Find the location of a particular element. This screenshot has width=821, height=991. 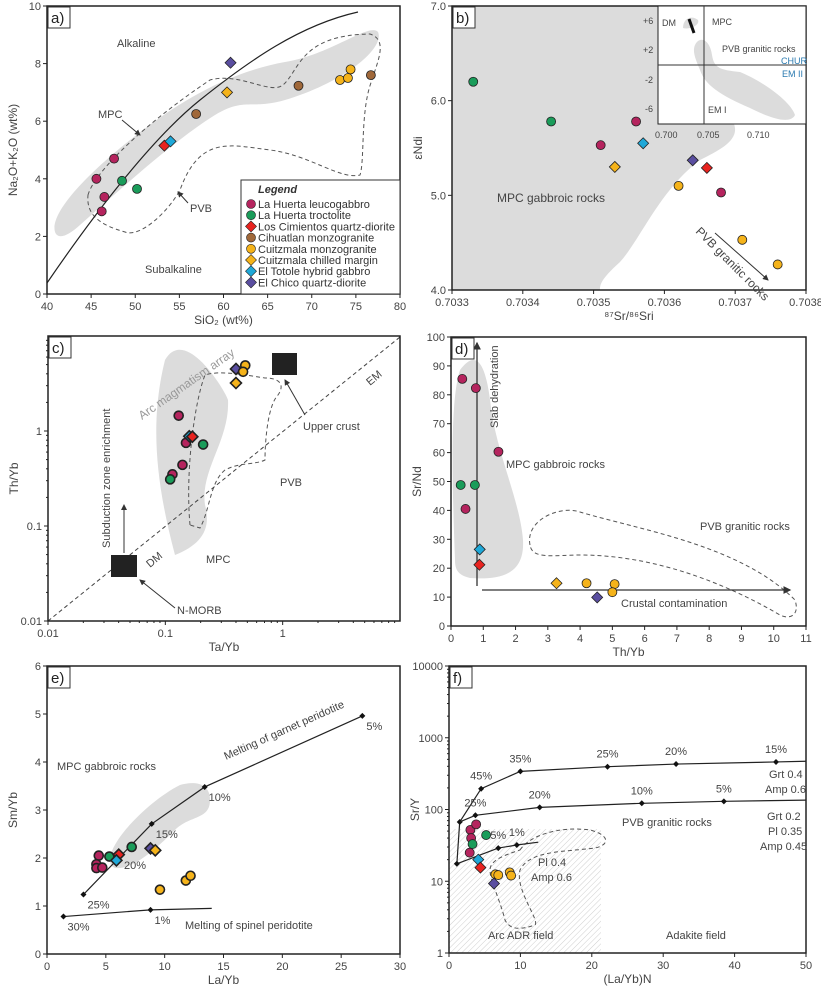

y-tick-label: 4 is located at coordinates (38, 180).